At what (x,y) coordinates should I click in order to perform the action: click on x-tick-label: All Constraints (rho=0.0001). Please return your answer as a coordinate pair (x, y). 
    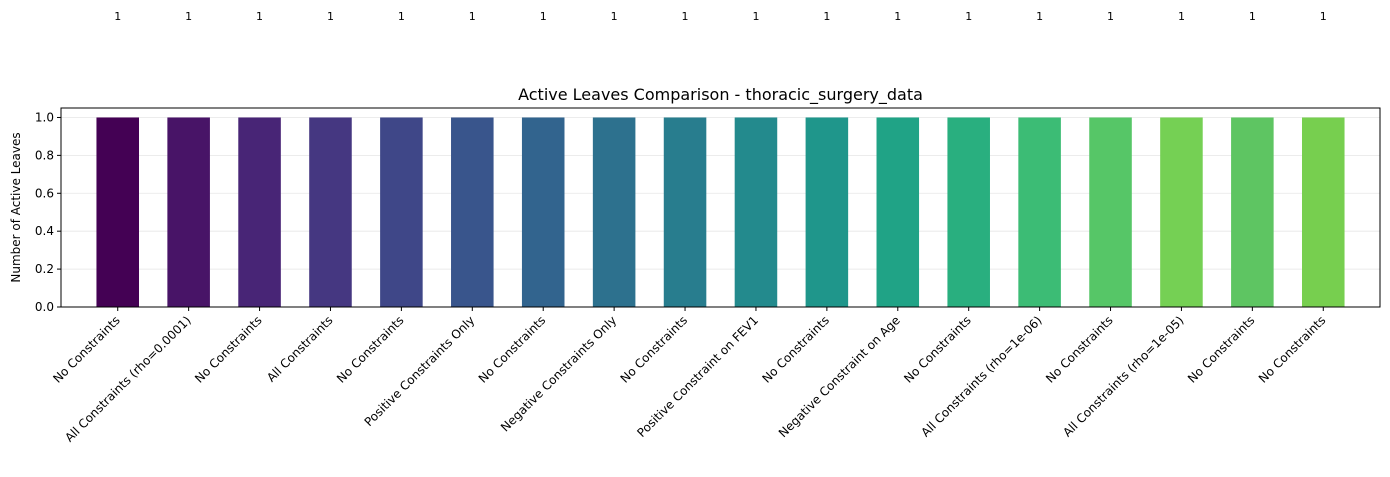
    Looking at the image, I should click on (128, 379).